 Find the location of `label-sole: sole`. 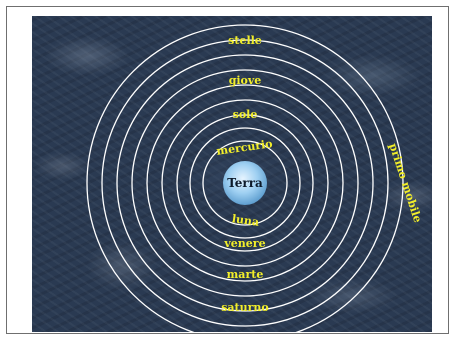

label-sole: sole is located at coordinates (245, 114).